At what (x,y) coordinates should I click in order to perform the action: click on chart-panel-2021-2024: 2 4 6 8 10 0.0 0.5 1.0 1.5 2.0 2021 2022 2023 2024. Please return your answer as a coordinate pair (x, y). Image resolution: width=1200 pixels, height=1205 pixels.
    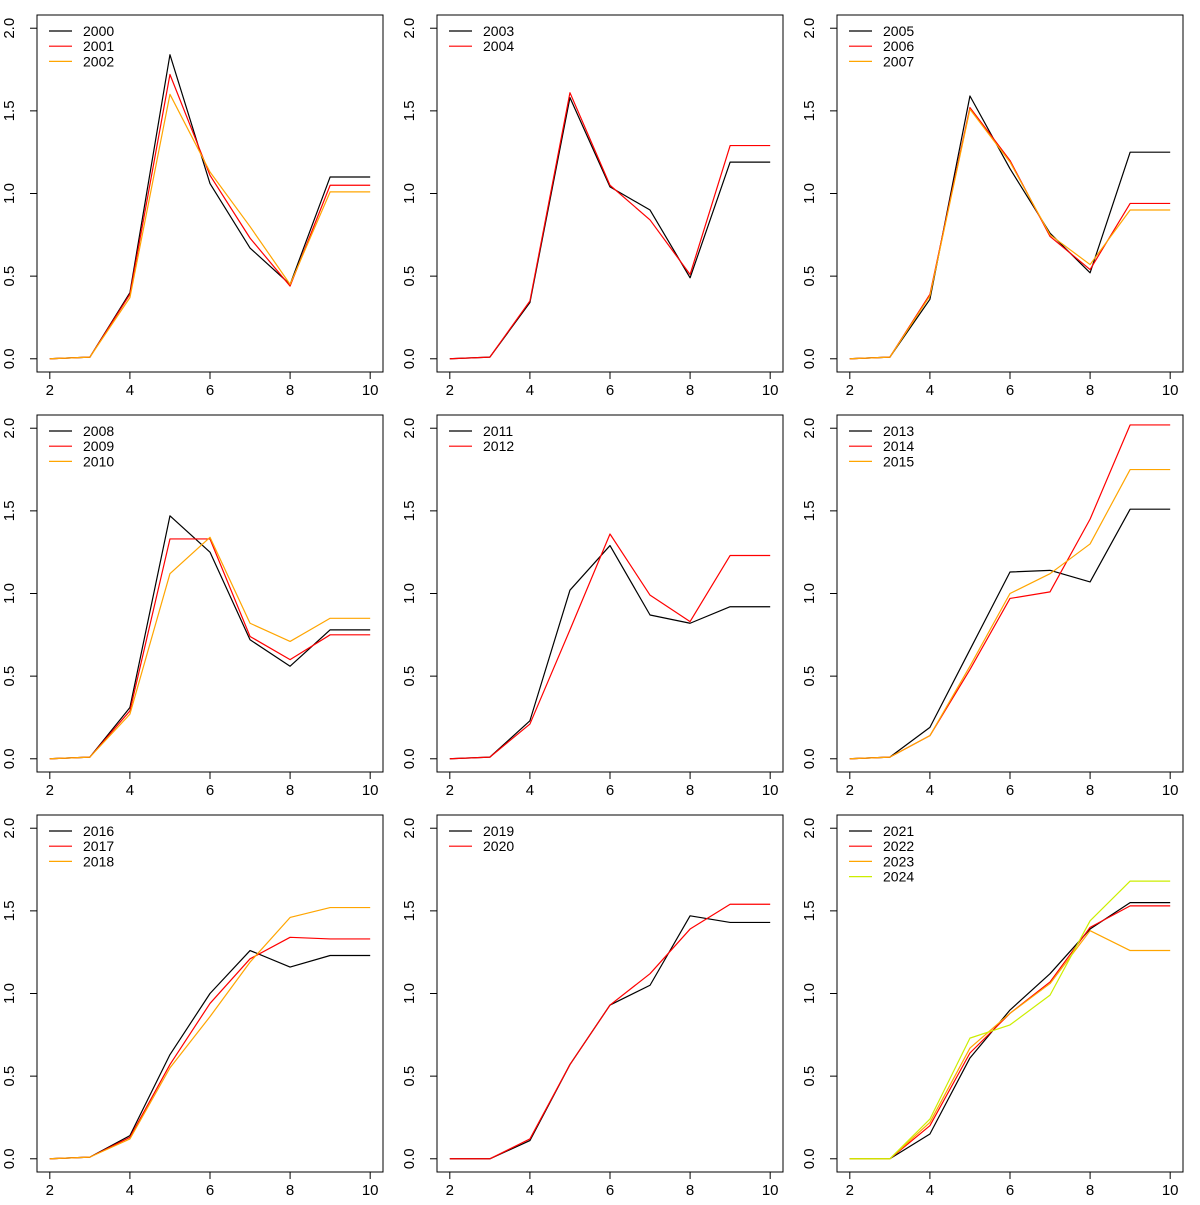
    Looking at the image, I should click on (1000, 1000).